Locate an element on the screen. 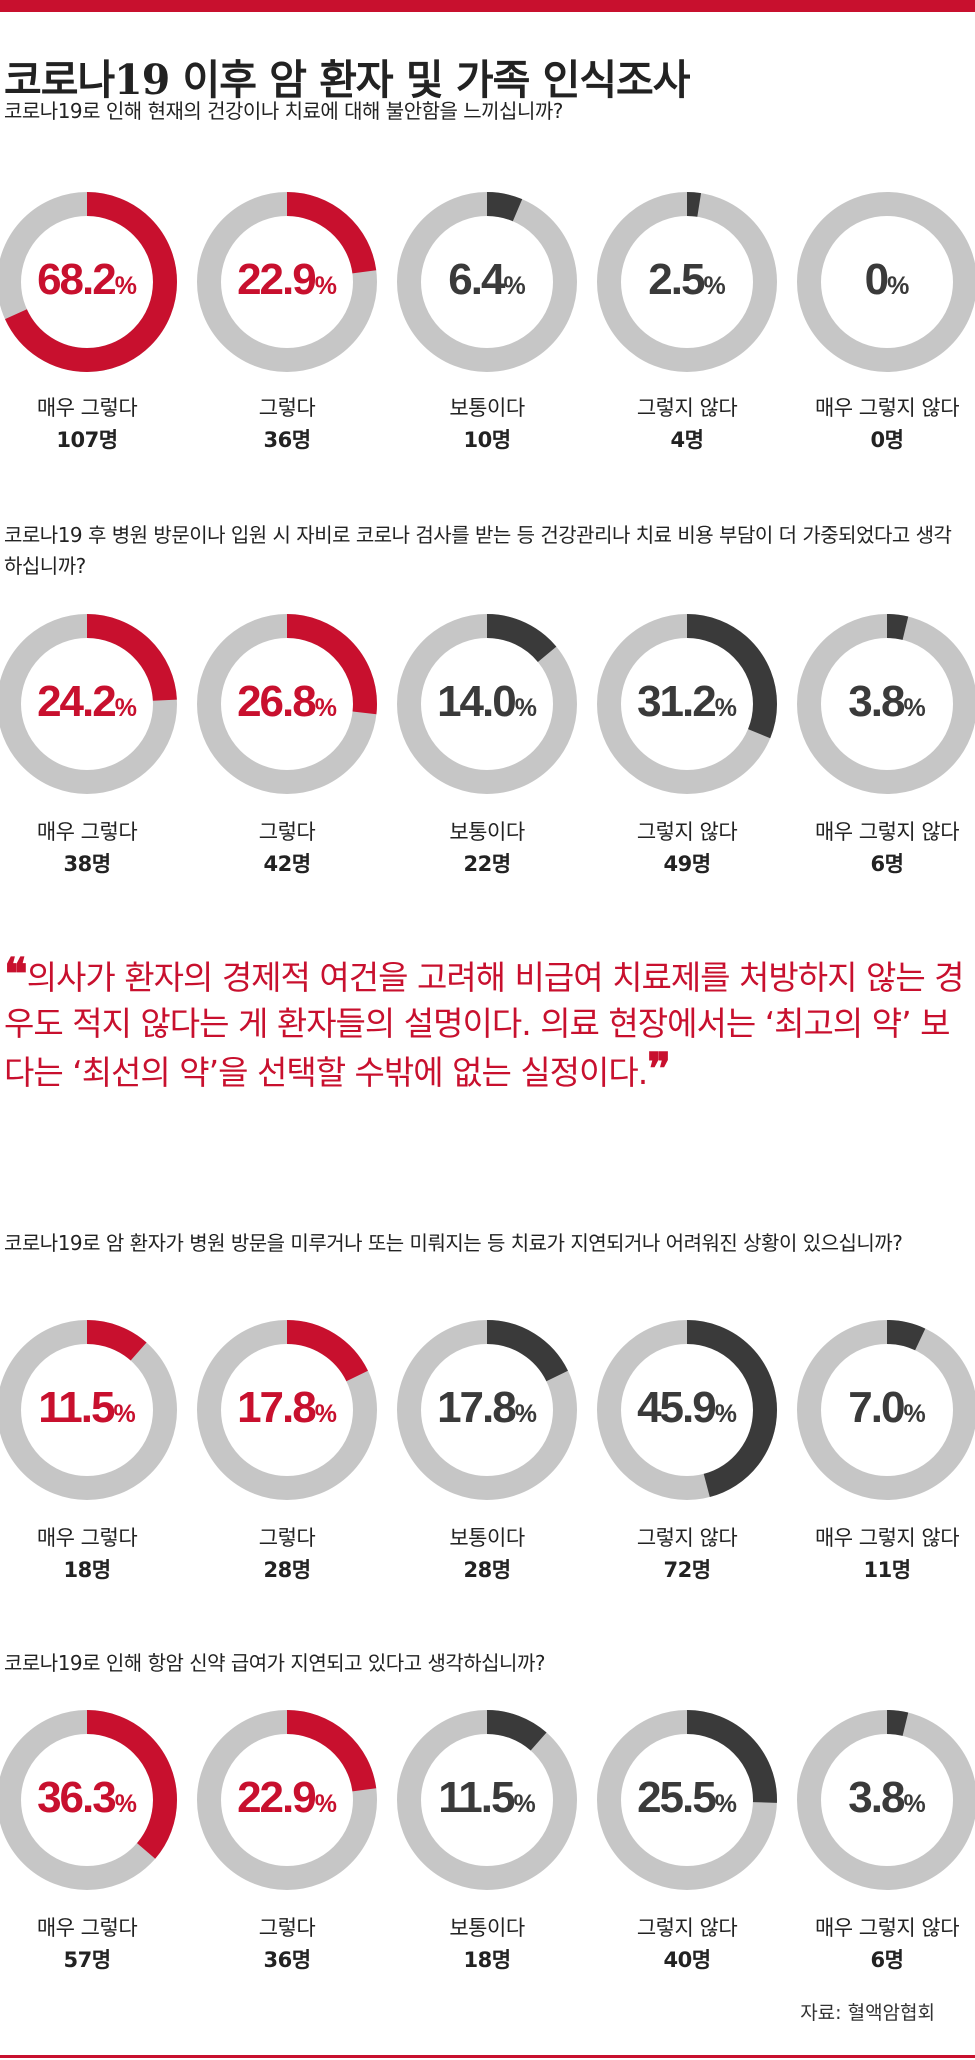 The image size is (975, 2060). respondent-count: 38명 is located at coordinates (87, 864).